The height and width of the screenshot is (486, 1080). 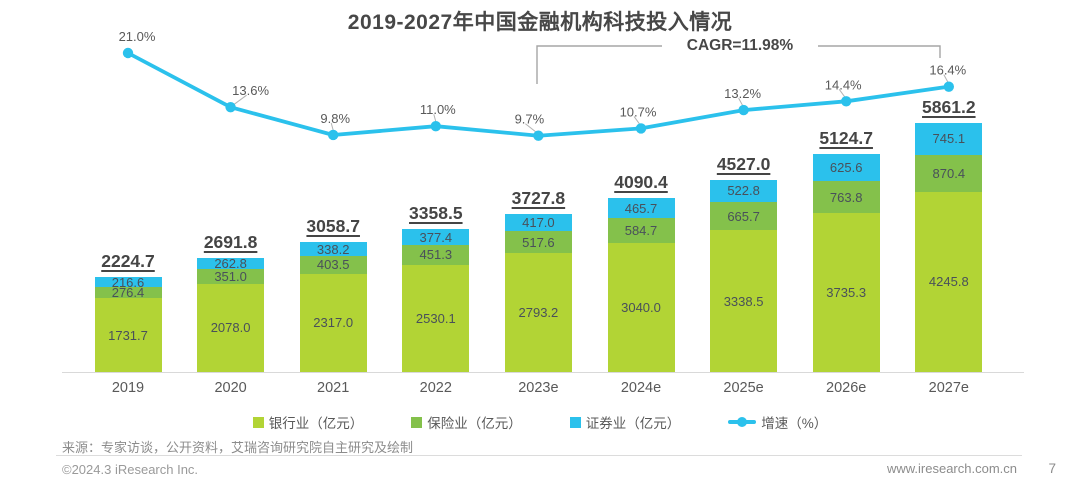 I want to click on bar-2025e: 522.8 665.7 3338.5, so click(x=744, y=275).